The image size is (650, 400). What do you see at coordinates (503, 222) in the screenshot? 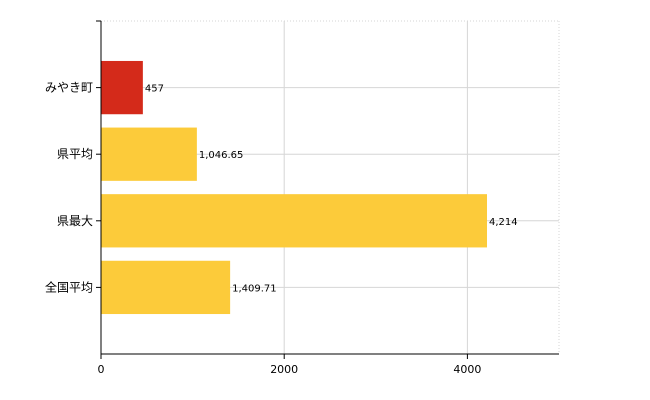
I see `data-label-2: 4,214` at bounding box center [503, 222].